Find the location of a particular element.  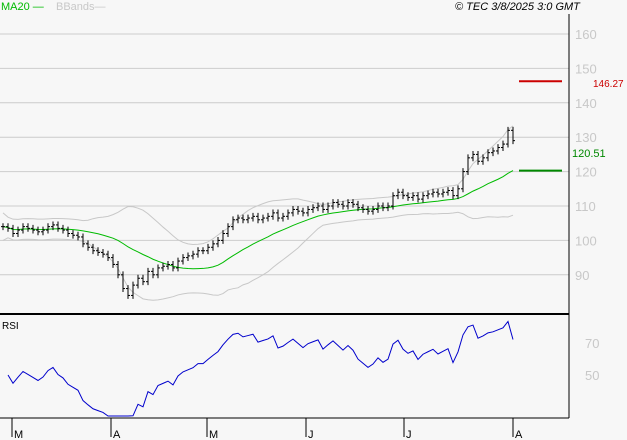

legend-bbands: BBands— is located at coordinates (81, 7).